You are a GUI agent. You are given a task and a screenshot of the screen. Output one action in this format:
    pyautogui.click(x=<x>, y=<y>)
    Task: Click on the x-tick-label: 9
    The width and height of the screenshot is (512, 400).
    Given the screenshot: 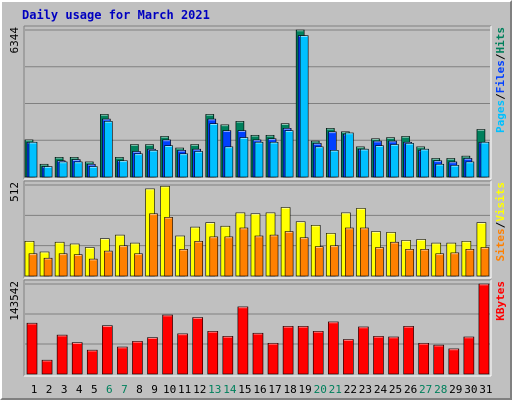 What is the action you would take?
    pyautogui.click(x=154, y=389)
    